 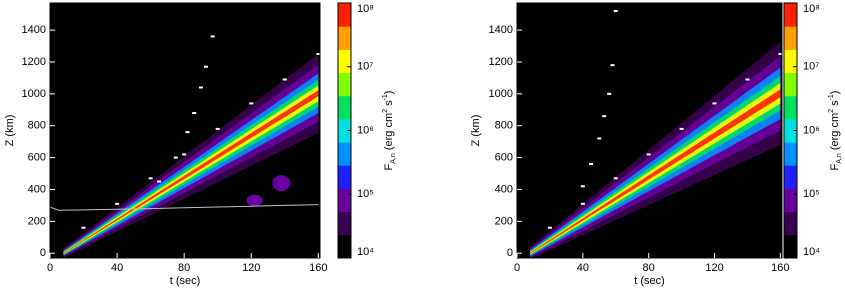 What do you see at coordinates (365, 9) in the screenshot?
I see `colorbar-tick-label: 10⁸` at bounding box center [365, 9].